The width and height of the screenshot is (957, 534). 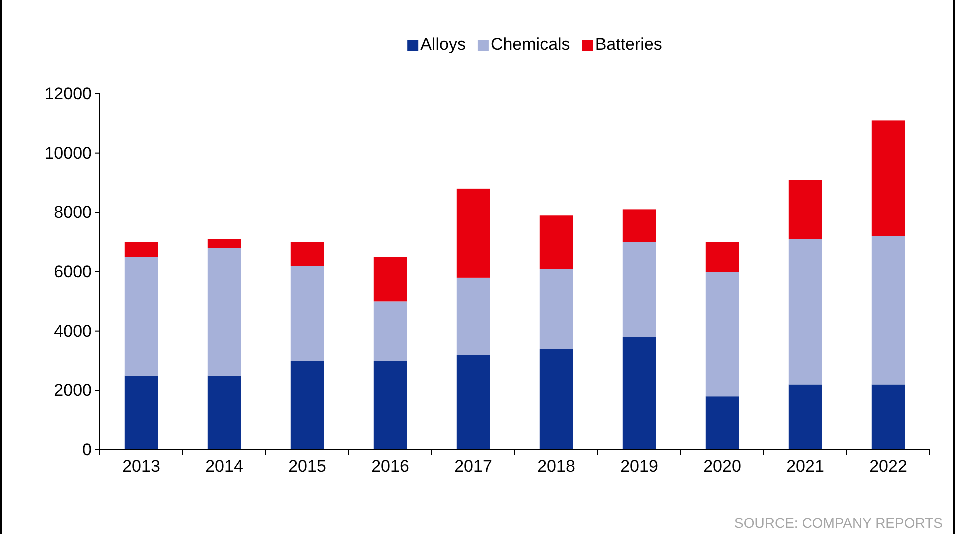 I want to click on source-note: SOURCE: COMPANY REPORTS, so click(x=838, y=523).